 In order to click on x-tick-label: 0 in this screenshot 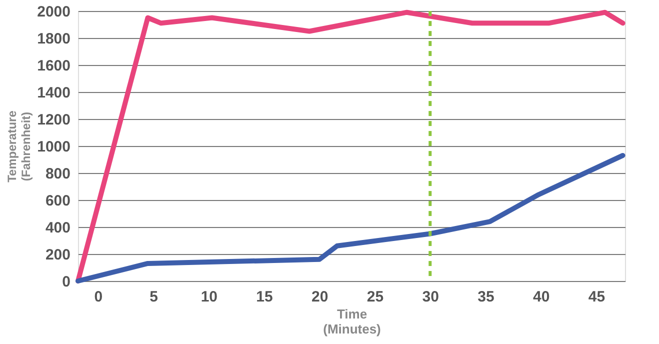, I will do `click(98, 297)`.